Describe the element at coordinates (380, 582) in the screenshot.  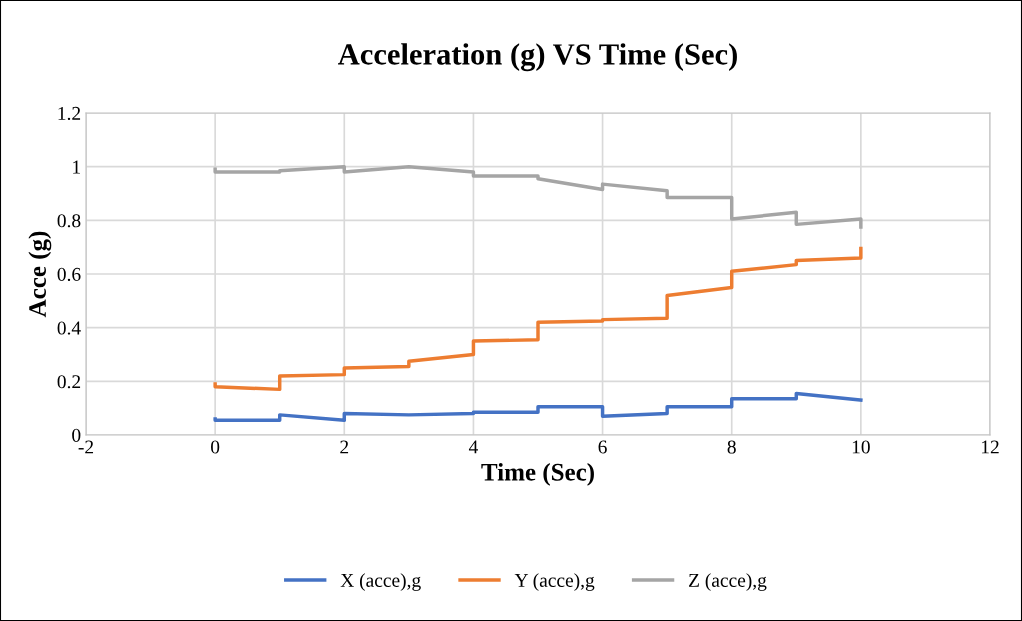
I see `legend-label: X (acce),g` at that location.